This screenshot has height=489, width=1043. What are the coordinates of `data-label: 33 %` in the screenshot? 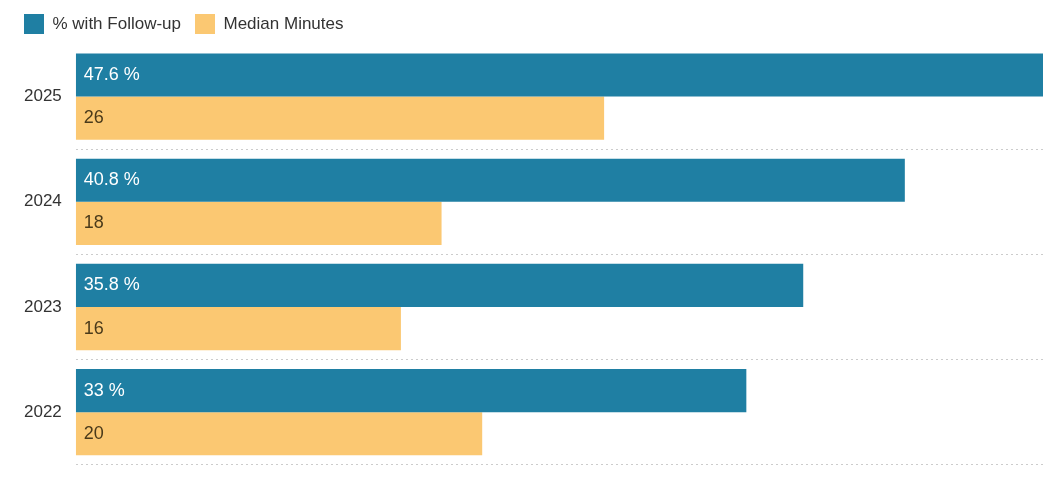 It's located at (104, 389).